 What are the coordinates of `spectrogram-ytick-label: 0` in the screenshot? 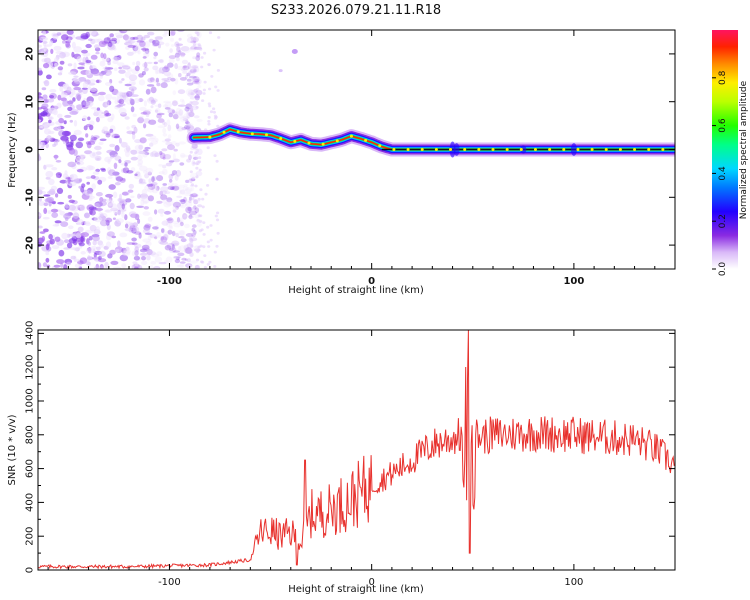 It's located at (30, 149).